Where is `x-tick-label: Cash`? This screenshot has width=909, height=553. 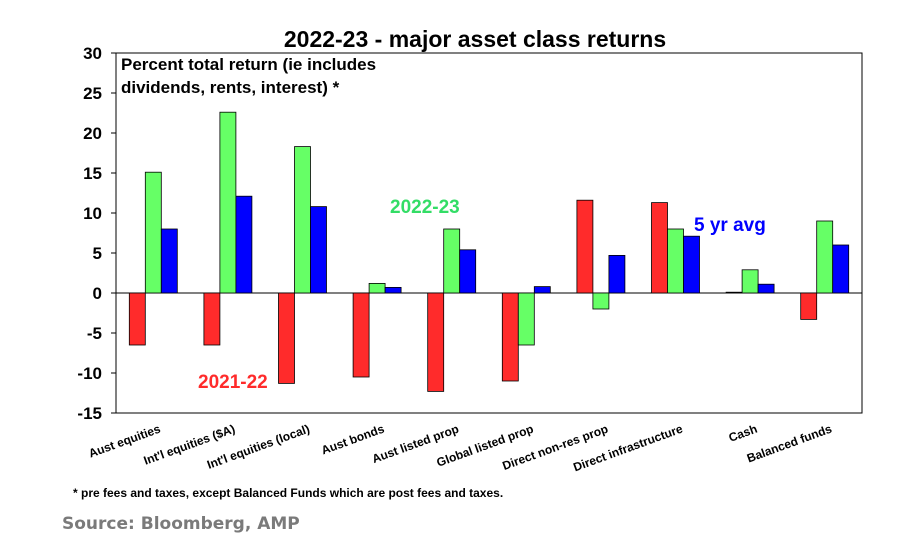 x-tick-label: Cash is located at coordinates (743, 433).